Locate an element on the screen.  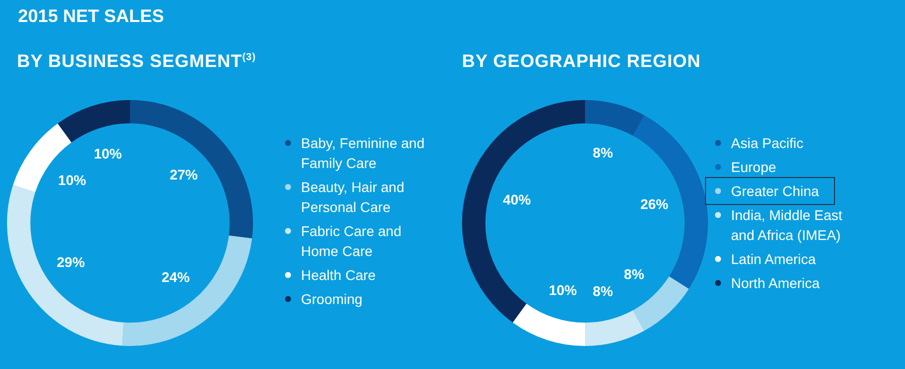
legend-label: Grooming is located at coordinates (332, 299).